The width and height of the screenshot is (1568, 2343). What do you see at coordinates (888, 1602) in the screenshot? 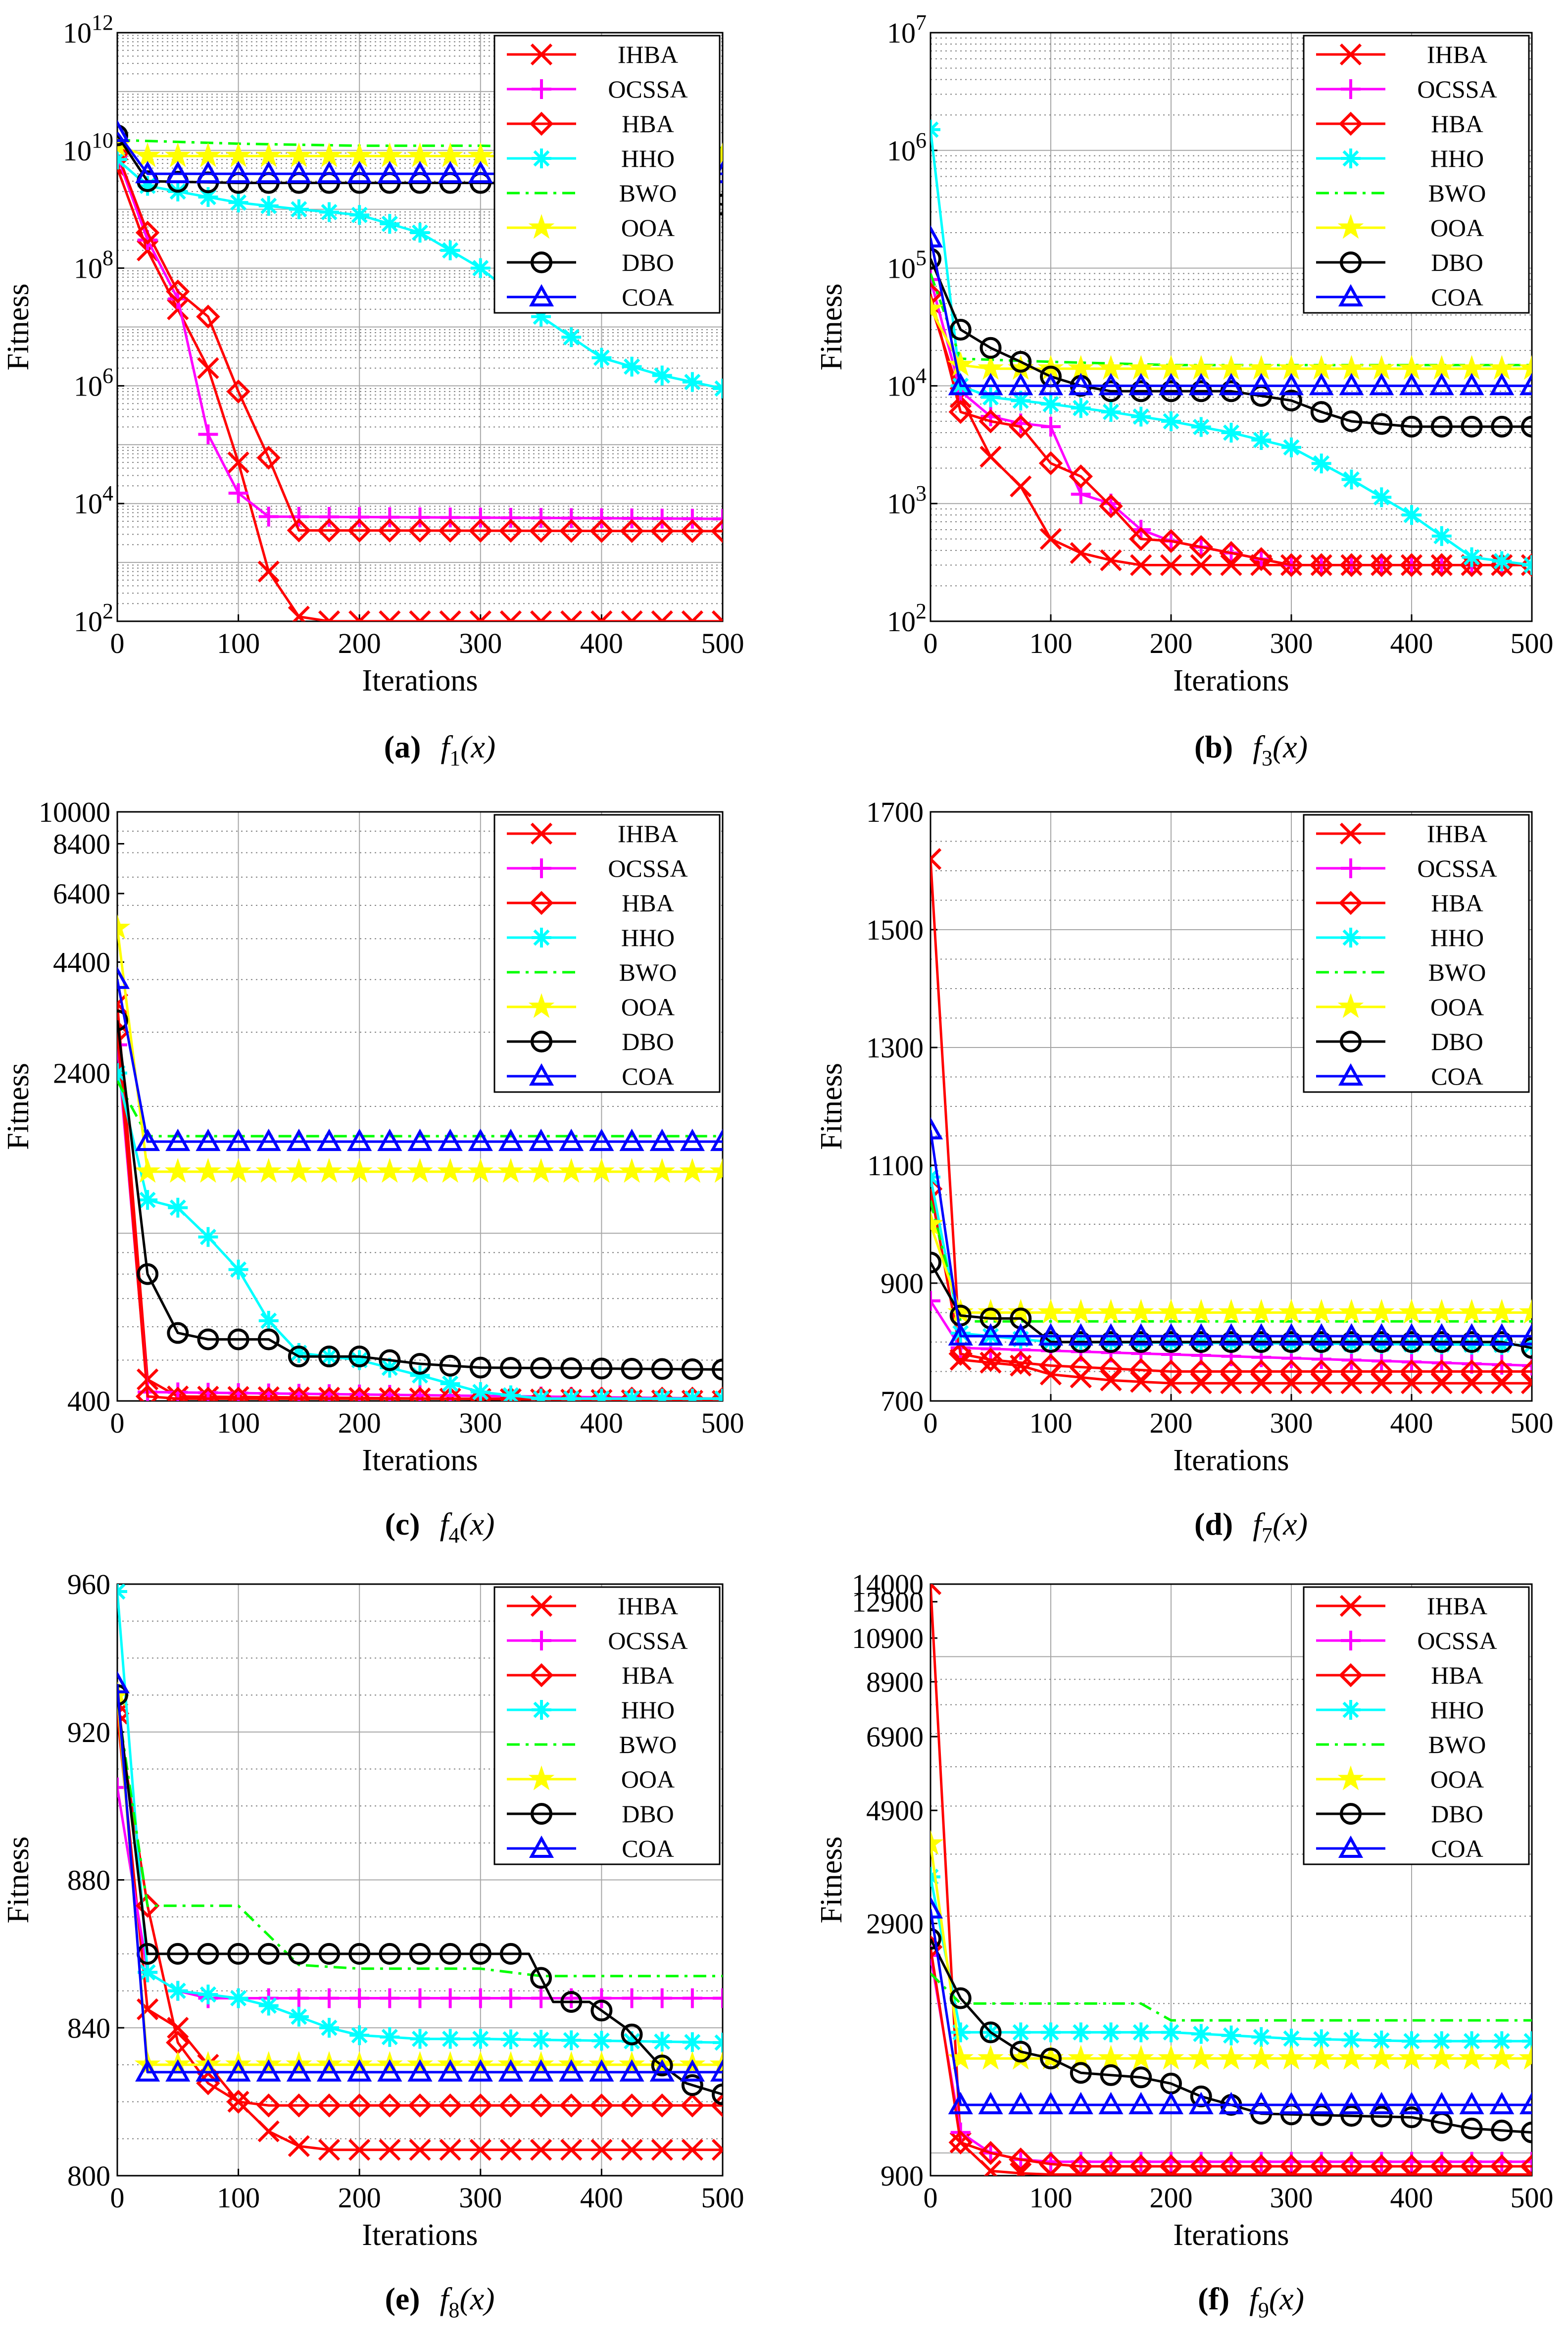
I see `y-tick-label: 12900` at bounding box center [888, 1602].